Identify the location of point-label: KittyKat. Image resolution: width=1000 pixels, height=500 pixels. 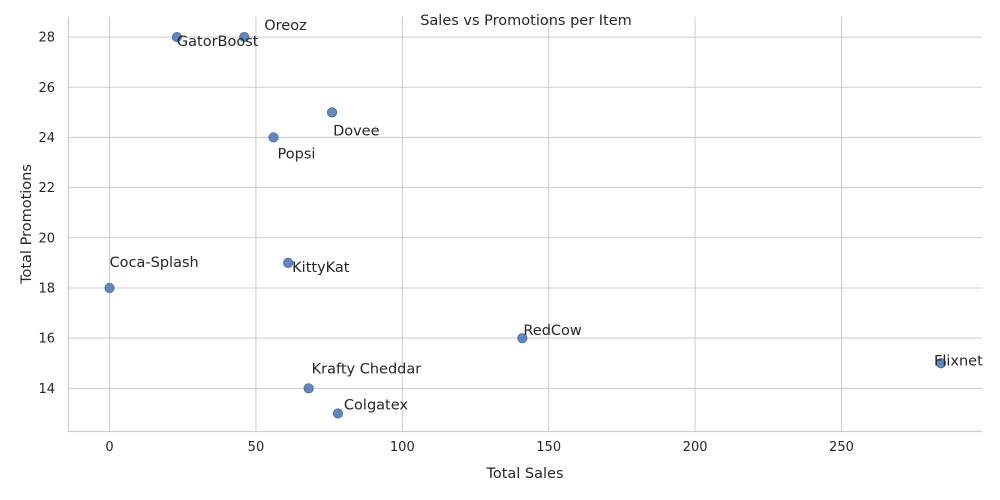
(321, 268).